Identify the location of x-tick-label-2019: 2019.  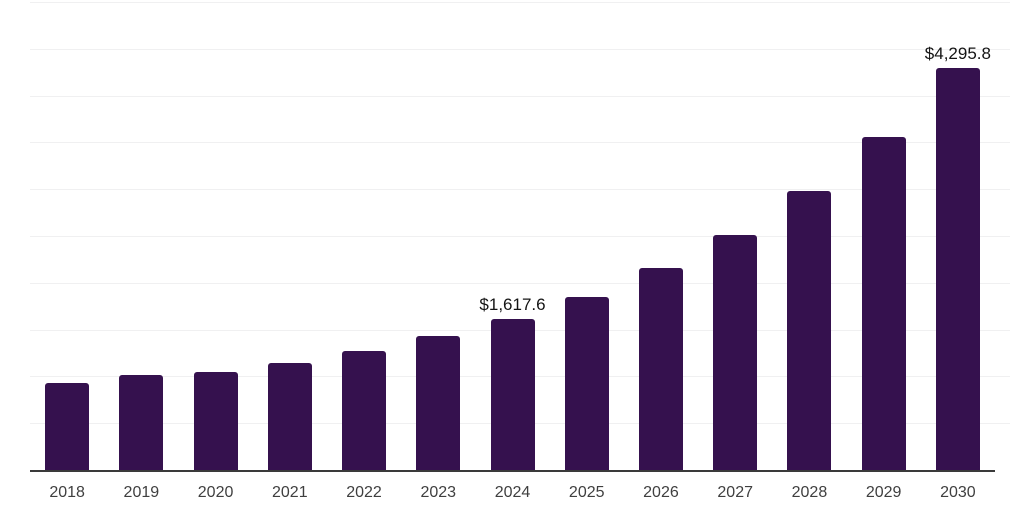
(141, 492).